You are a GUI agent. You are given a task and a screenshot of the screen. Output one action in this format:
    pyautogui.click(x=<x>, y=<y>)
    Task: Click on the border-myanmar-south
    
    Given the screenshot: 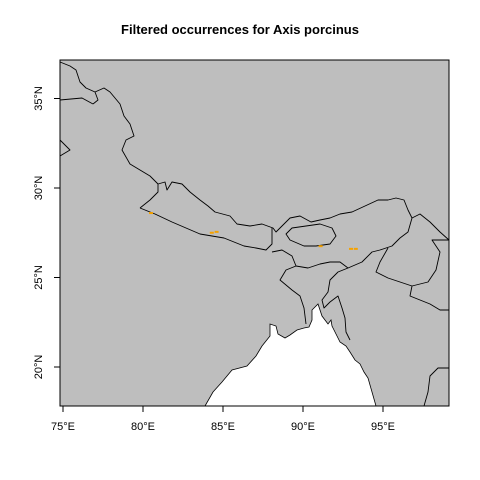 What is the action you would take?
    pyautogui.click(x=429, y=298)
    